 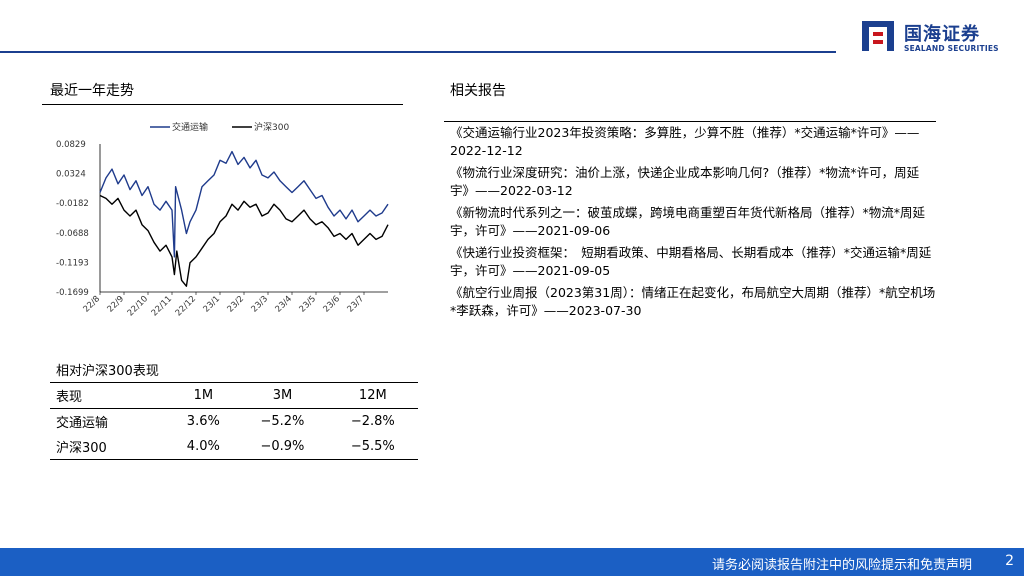 I want to click on table-header-row: 表现 1M 3M 12M, so click(x=234, y=395).